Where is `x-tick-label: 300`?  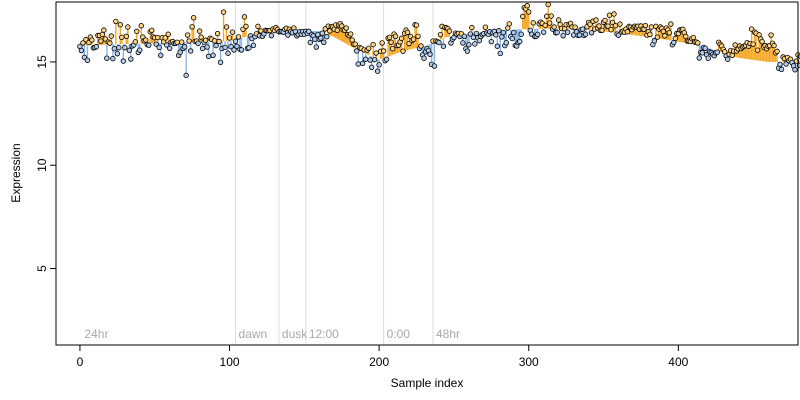
x-tick-label: 300 is located at coordinates (529, 362).